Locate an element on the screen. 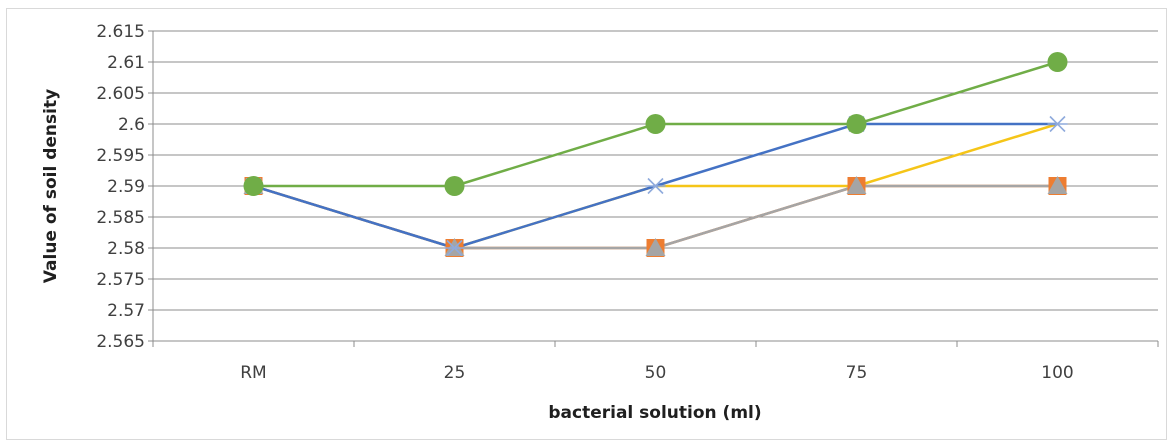 Image resolution: width=1175 pixels, height=445 pixels. x-tick-label: 75 is located at coordinates (857, 373).